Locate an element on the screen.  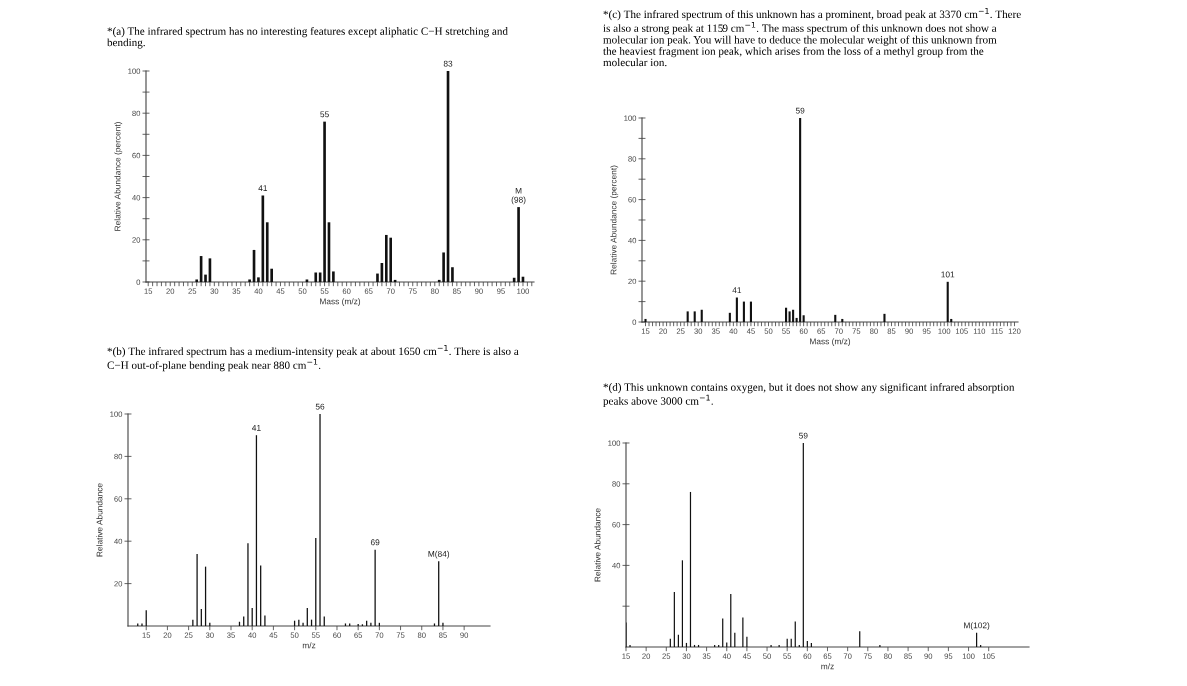
chart-title: *(c) The infrared spectrum of this unknown has a prominent, broad peak at 3370 cm$^{−1}$. There is also a strong peak at 1159 cm$^{−1}$. The mass spectrum of this unknown does not show a molecular ion peak. You will have to deduce the molecular weight of this unknown from the heaviest fragment ion peak, which arises from the loss of a methyl group from the molecular ion. is located at coordinates (812, 37).